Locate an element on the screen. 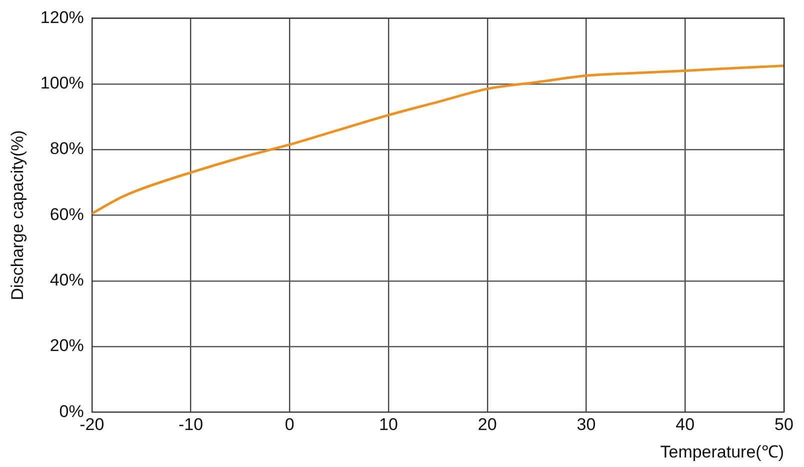 The image size is (804, 467). x-tick-label: 50 is located at coordinates (784, 424).